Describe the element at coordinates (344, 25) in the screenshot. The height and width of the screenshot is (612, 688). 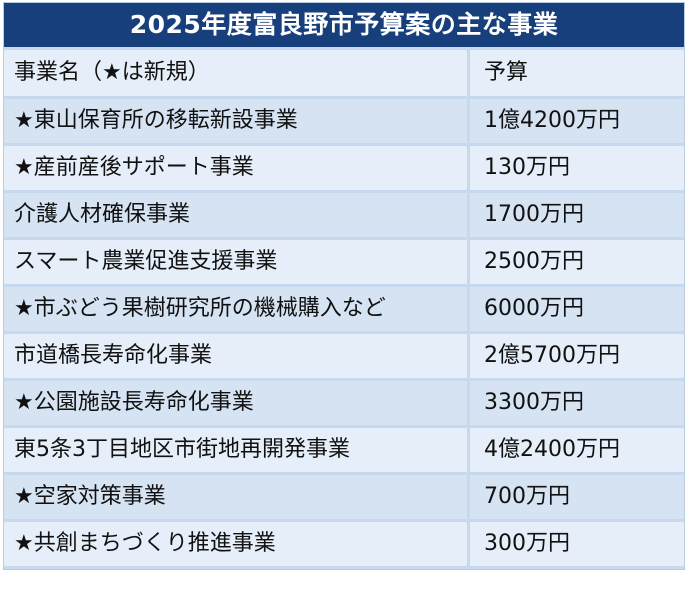
I see `table-title: 2025年度富良野市予算案の主な事業` at that location.